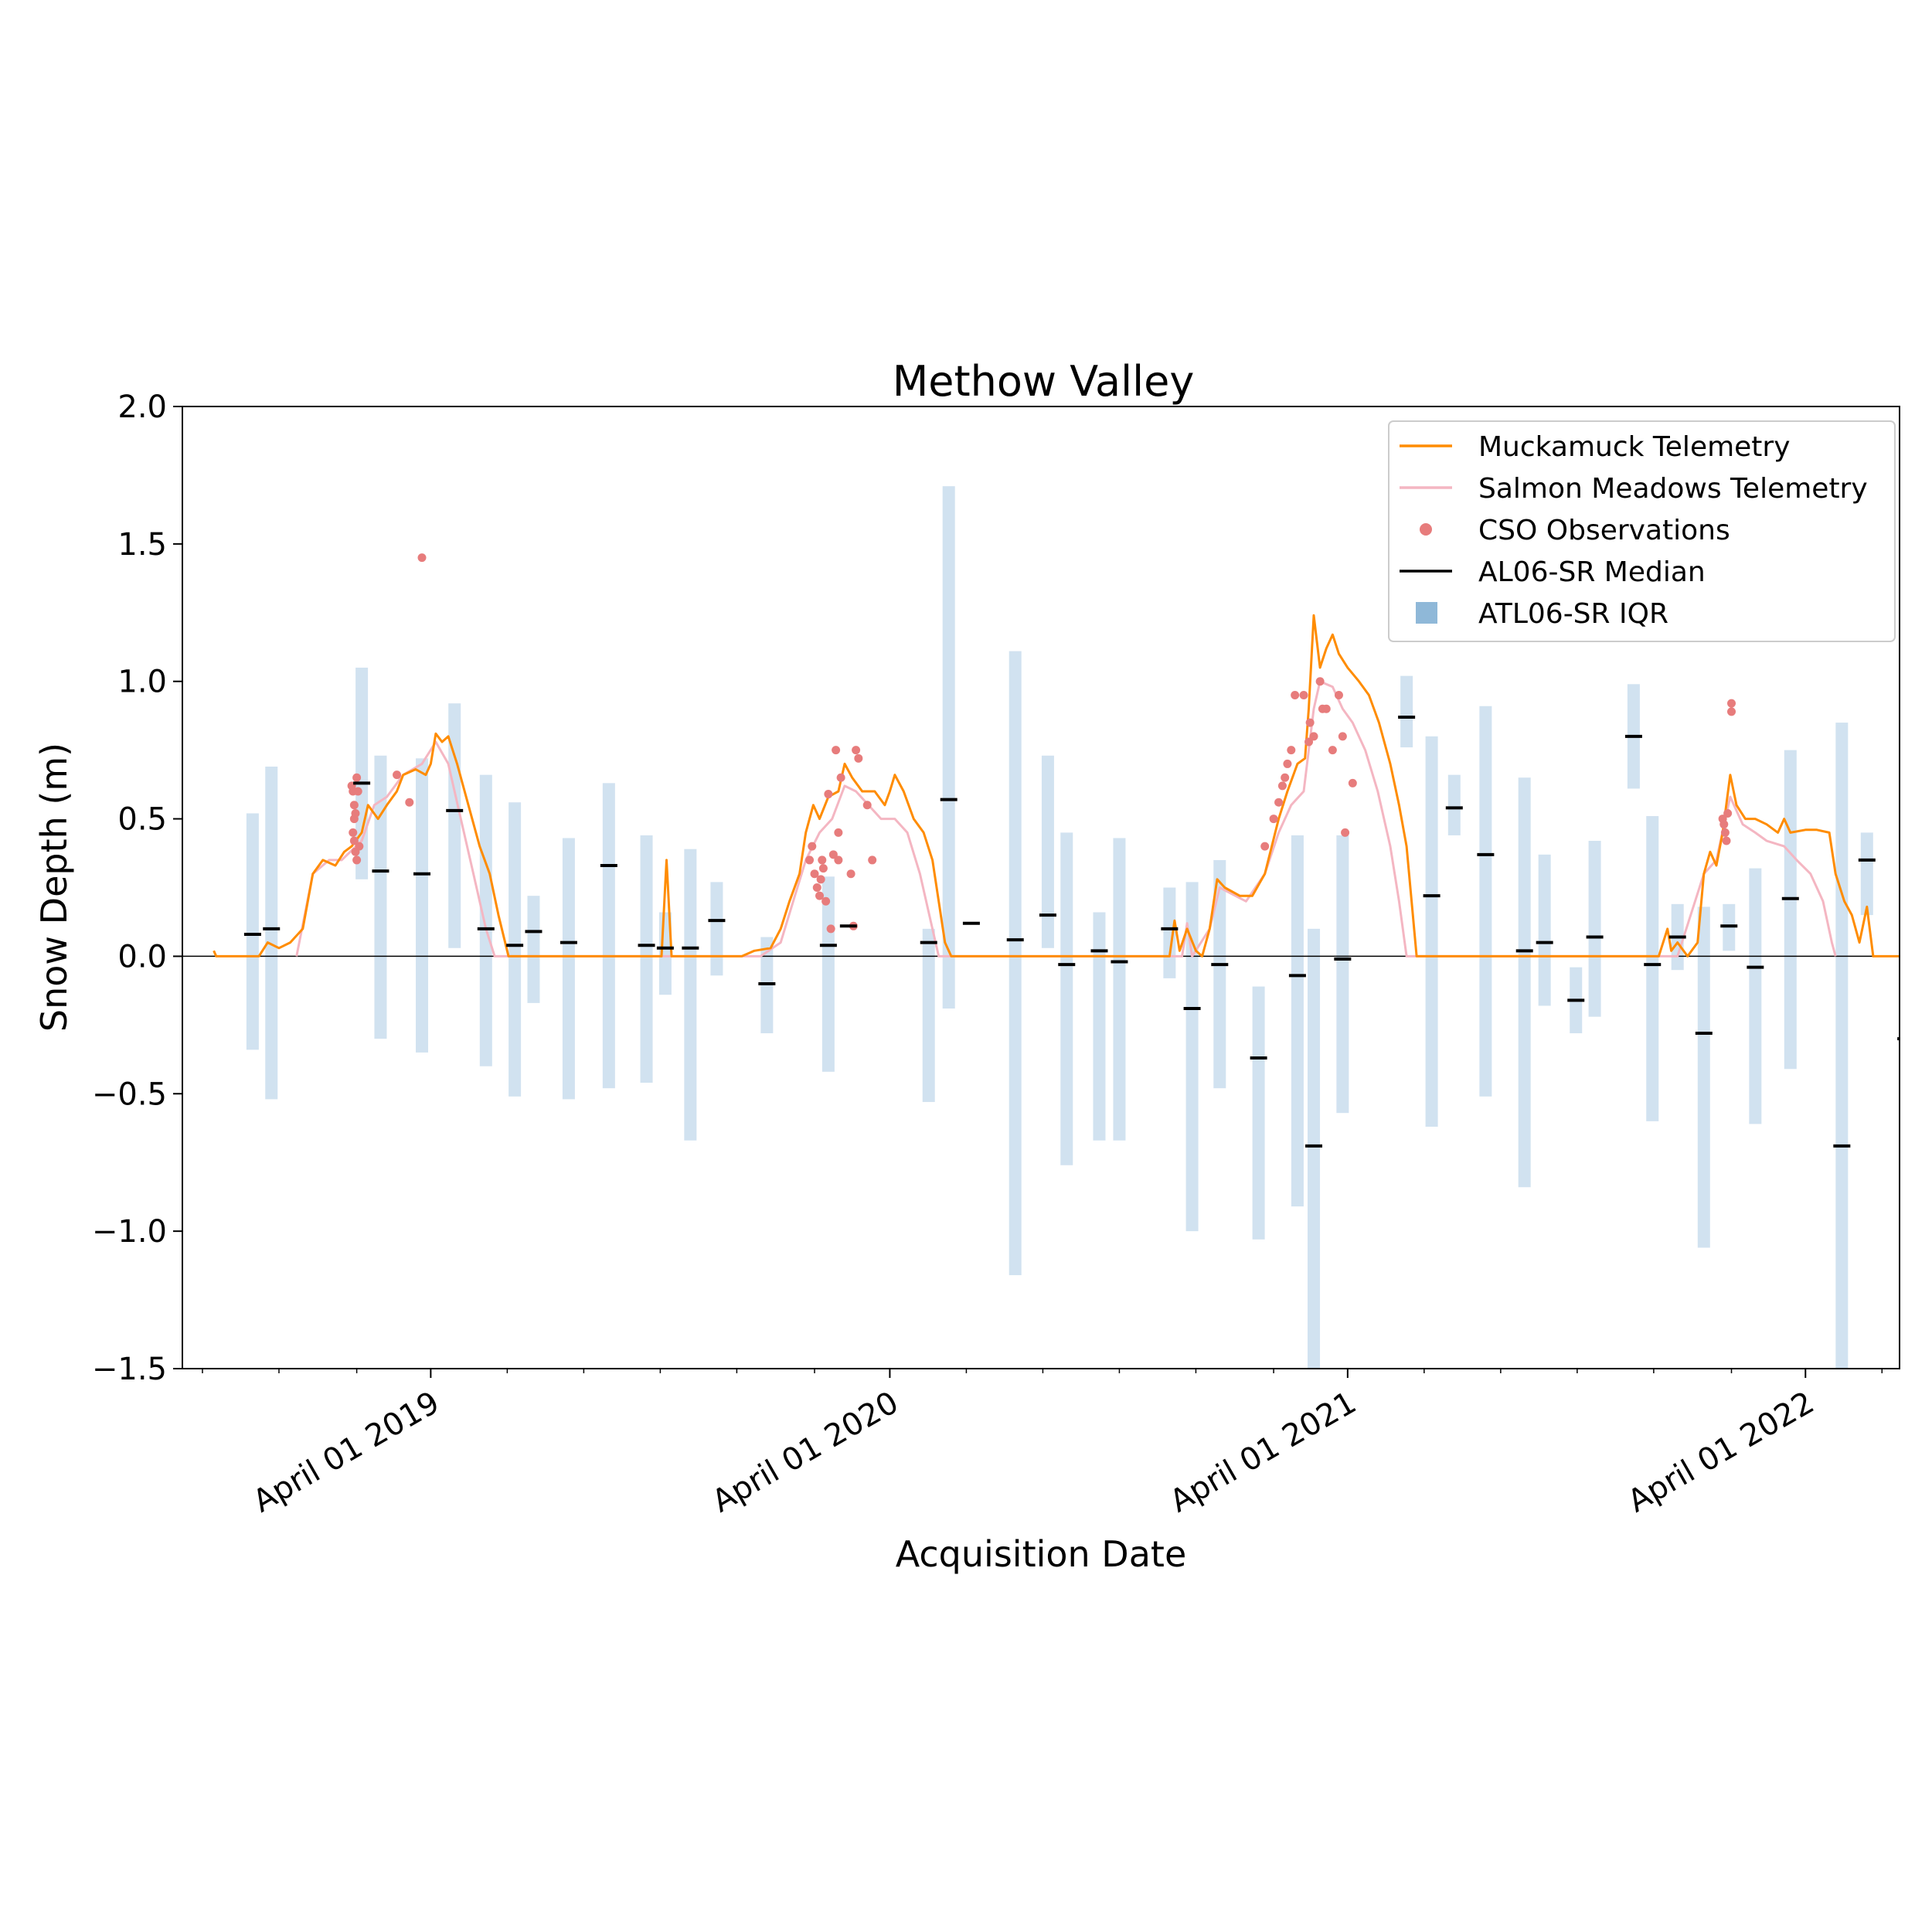 The image size is (1932, 1932). I want to click on legend-item: AL06-SR Median, so click(1553, 572).